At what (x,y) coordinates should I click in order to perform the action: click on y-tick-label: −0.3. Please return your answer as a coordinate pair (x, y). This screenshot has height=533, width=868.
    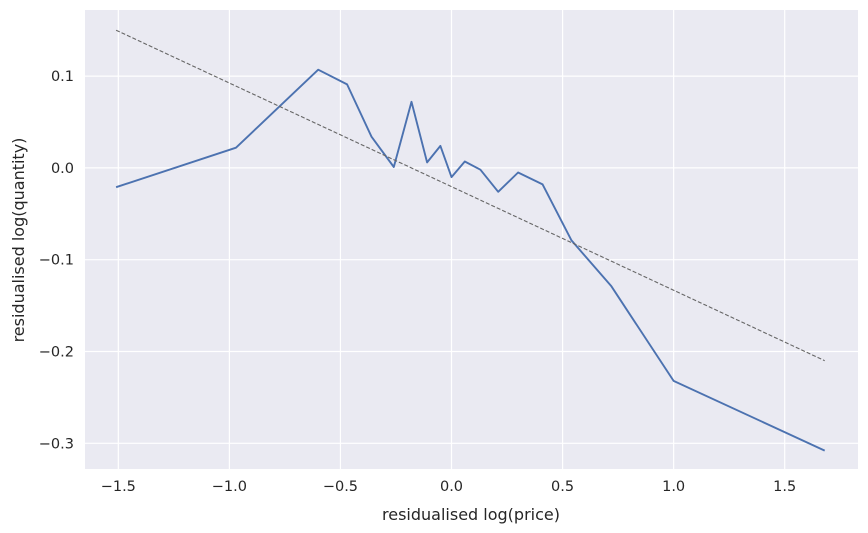
    Looking at the image, I should click on (56, 444).